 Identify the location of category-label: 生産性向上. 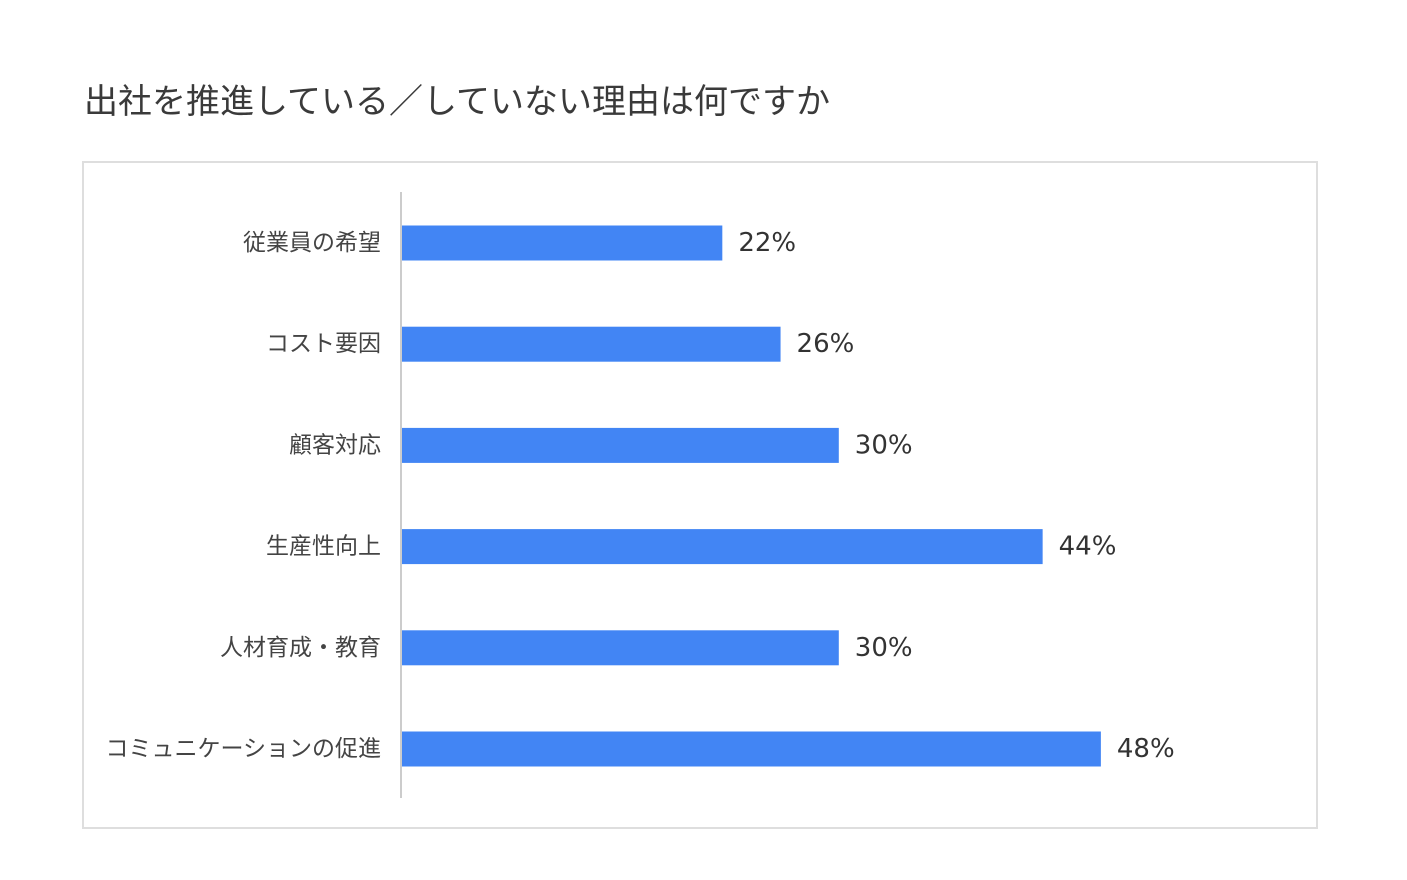
(323, 547).